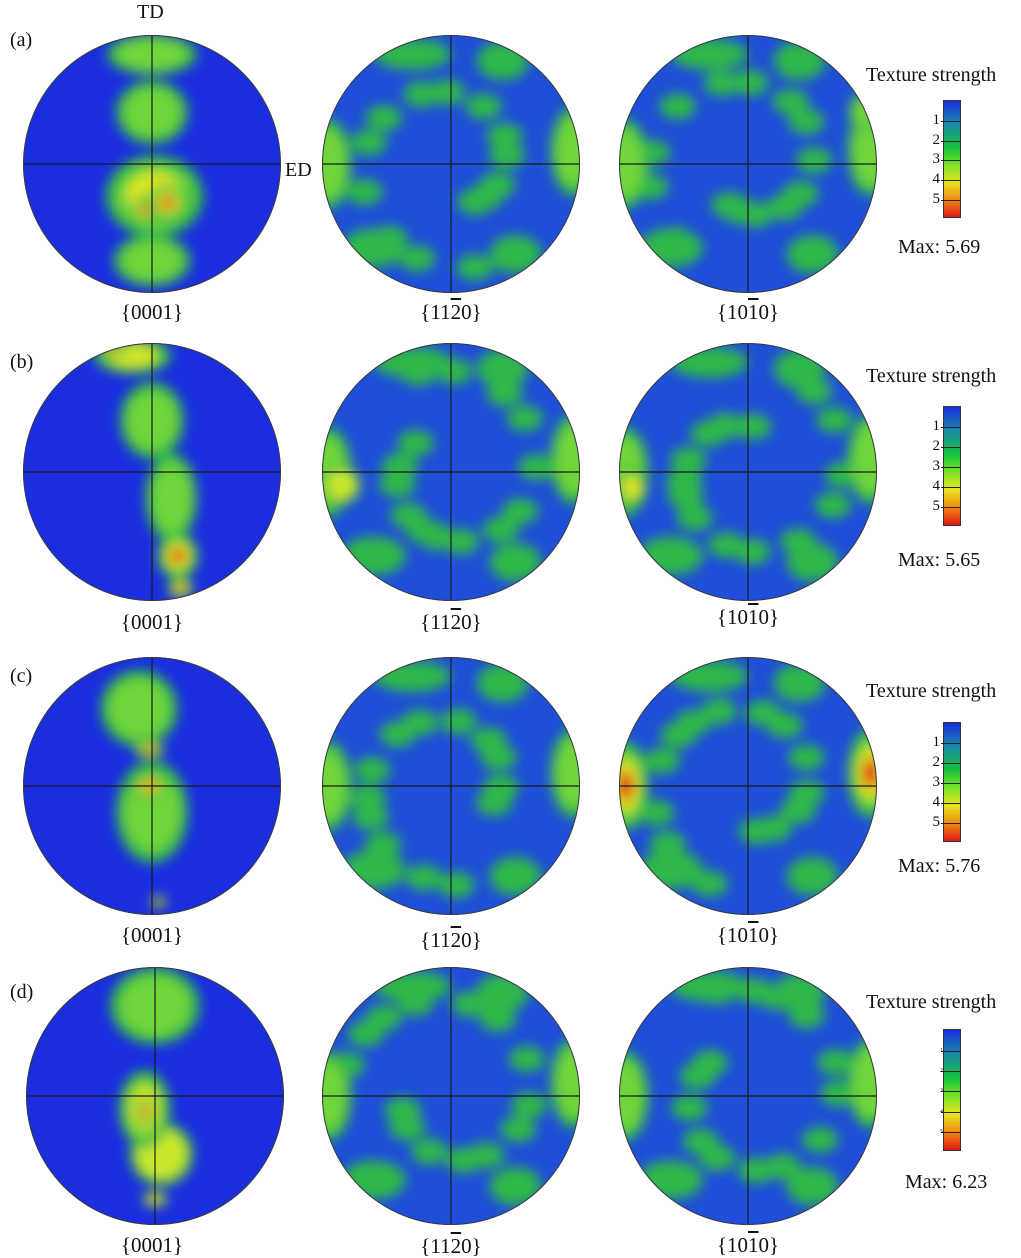  I want to click on legend-colorbar-a, so click(952, 159).